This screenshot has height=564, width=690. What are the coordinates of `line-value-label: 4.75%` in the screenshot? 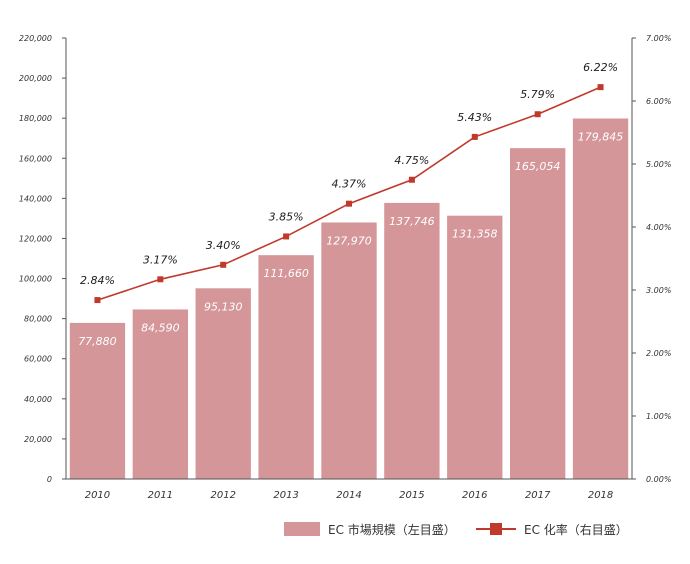 It's located at (411, 160).